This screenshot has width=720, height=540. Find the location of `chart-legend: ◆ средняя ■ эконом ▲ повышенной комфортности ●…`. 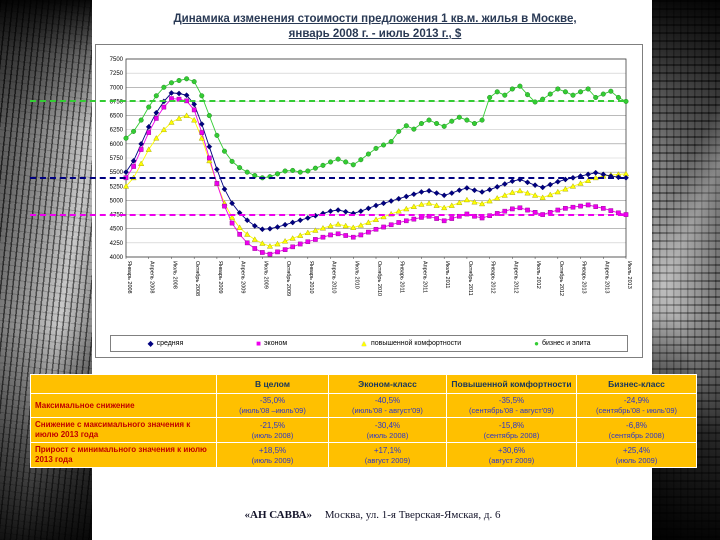

chart-legend: ◆ средняя ■ эконом ▲ повышенной комфортности ●… is located at coordinates (369, 343).